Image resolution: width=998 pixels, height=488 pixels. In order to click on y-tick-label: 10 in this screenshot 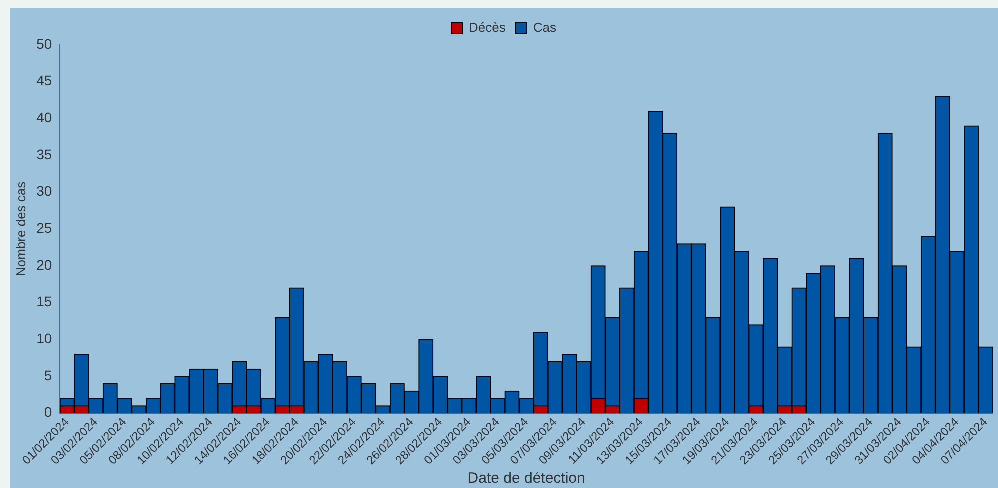, I will do `click(44, 338)`.